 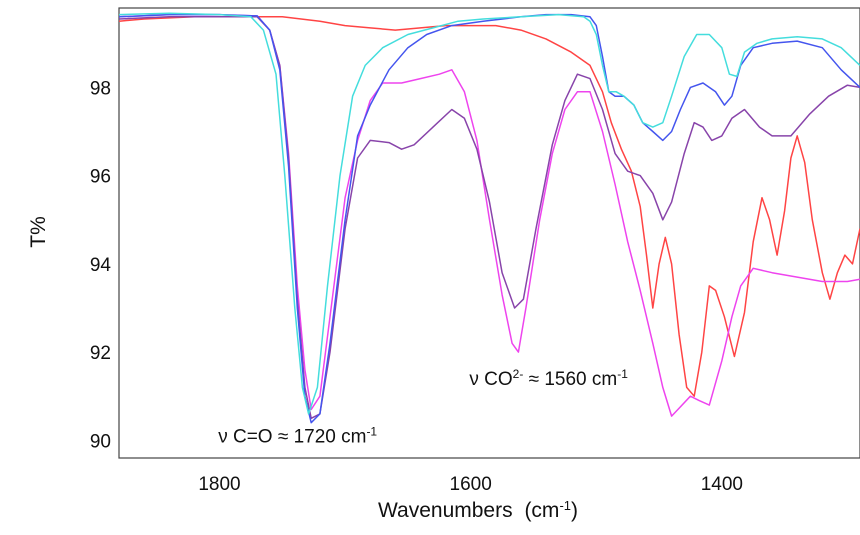 I want to click on x-tick-label: 1600, so click(x=471, y=484).